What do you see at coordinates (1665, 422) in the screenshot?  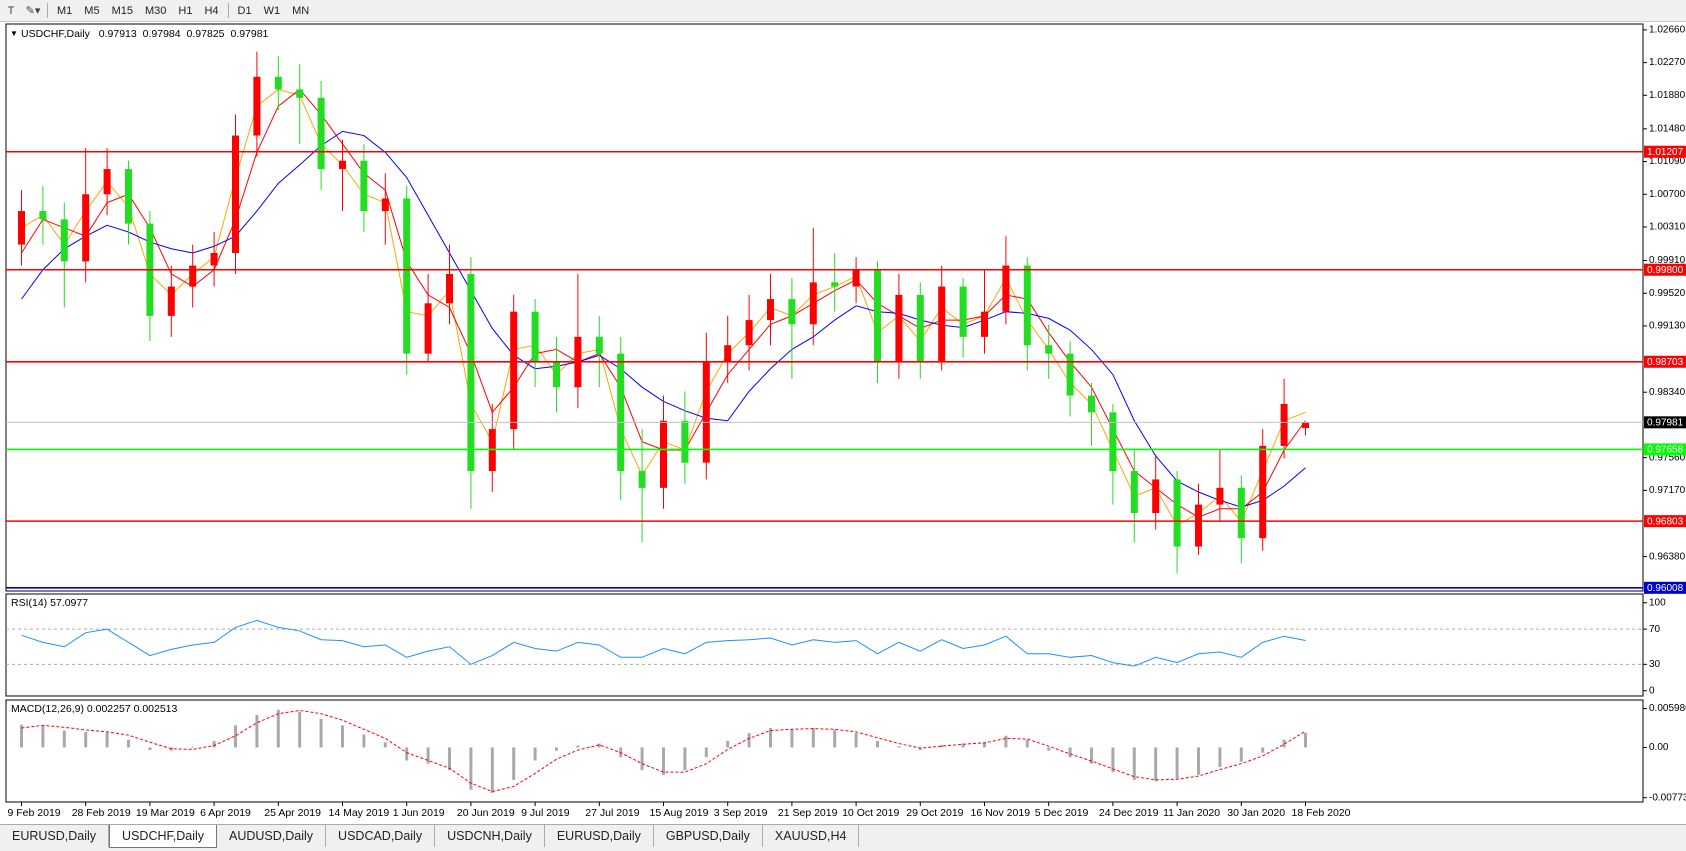 I see `level-label: 0.97981` at bounding box center [1665, 422].